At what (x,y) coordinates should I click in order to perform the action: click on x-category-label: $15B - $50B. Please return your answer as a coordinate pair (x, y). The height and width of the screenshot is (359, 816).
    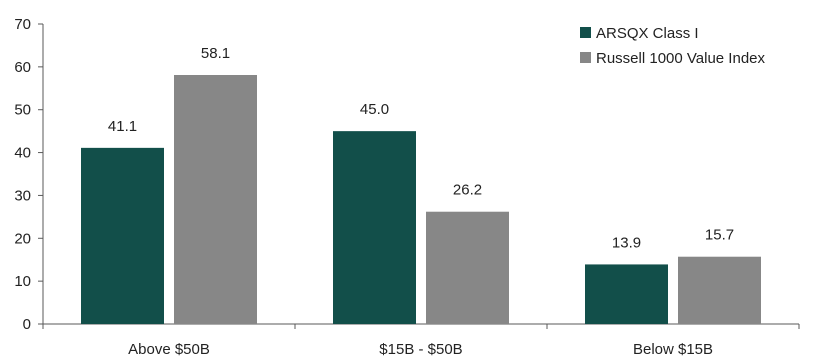
    Looking at the image, I should click on (420, 349).